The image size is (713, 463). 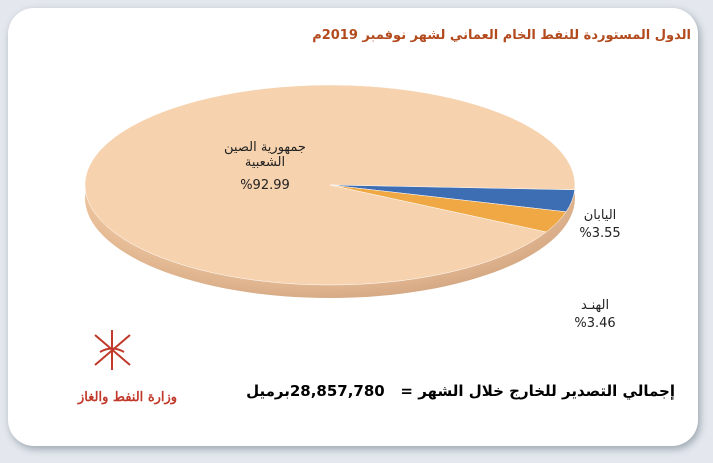 What do you see at coordinates (600, 233) in the screenshot?
I see `value-label: %3.55` at bounding box center [600, 233].